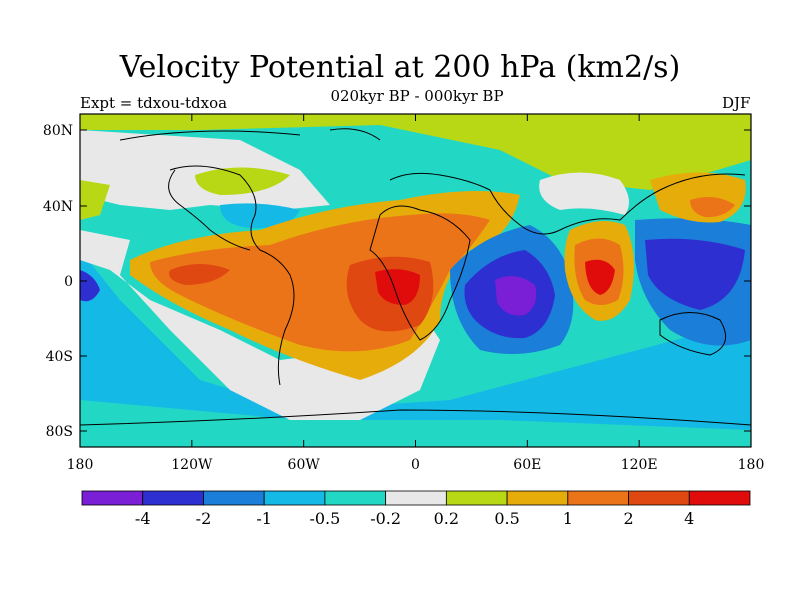 The image size is (800, 600). Describe the element at coordinates (415, 465) in the screenshot. I see `x-tick-label: 0` at that location.